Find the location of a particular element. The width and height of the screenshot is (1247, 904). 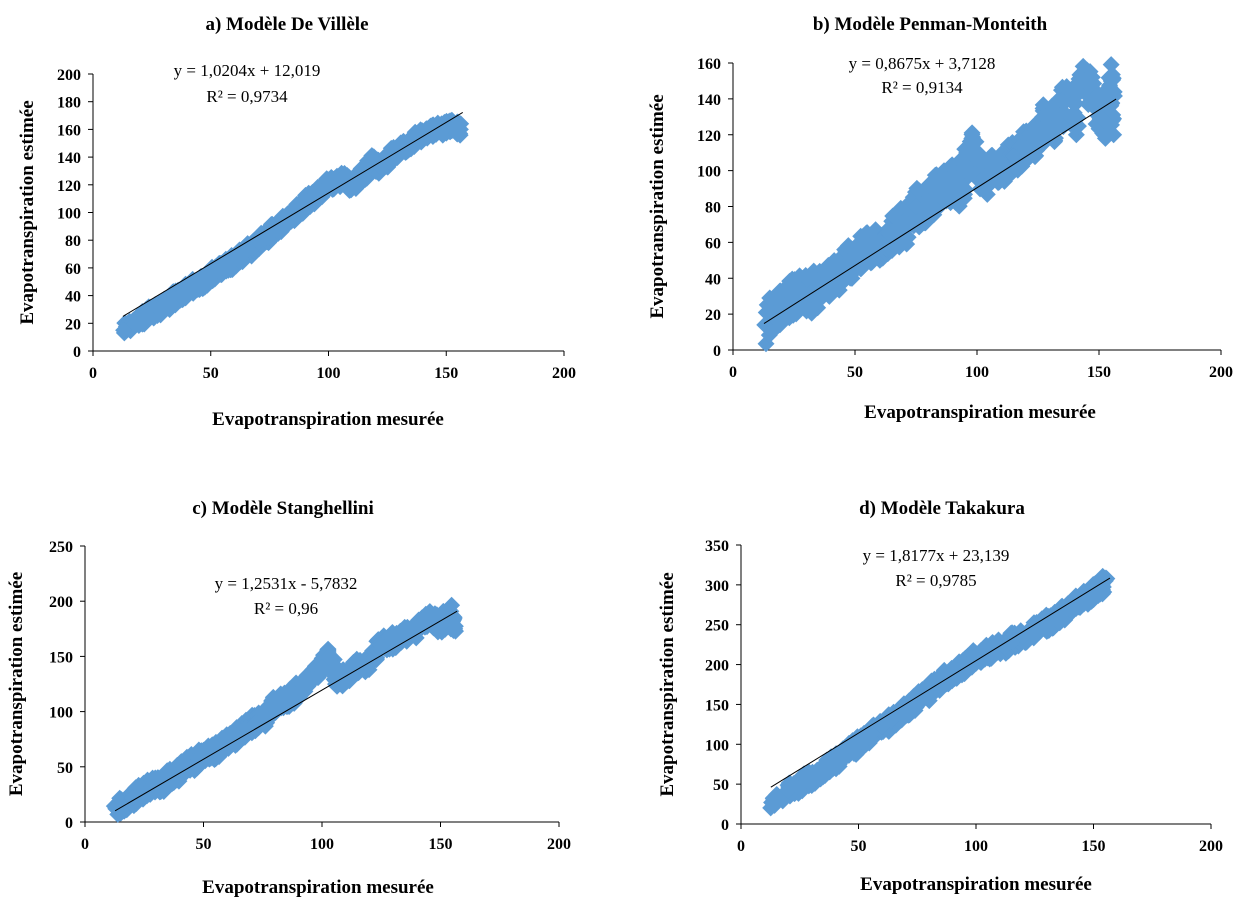

panel-c-x-tick-label: 150 is located at coordinates (441, 844).